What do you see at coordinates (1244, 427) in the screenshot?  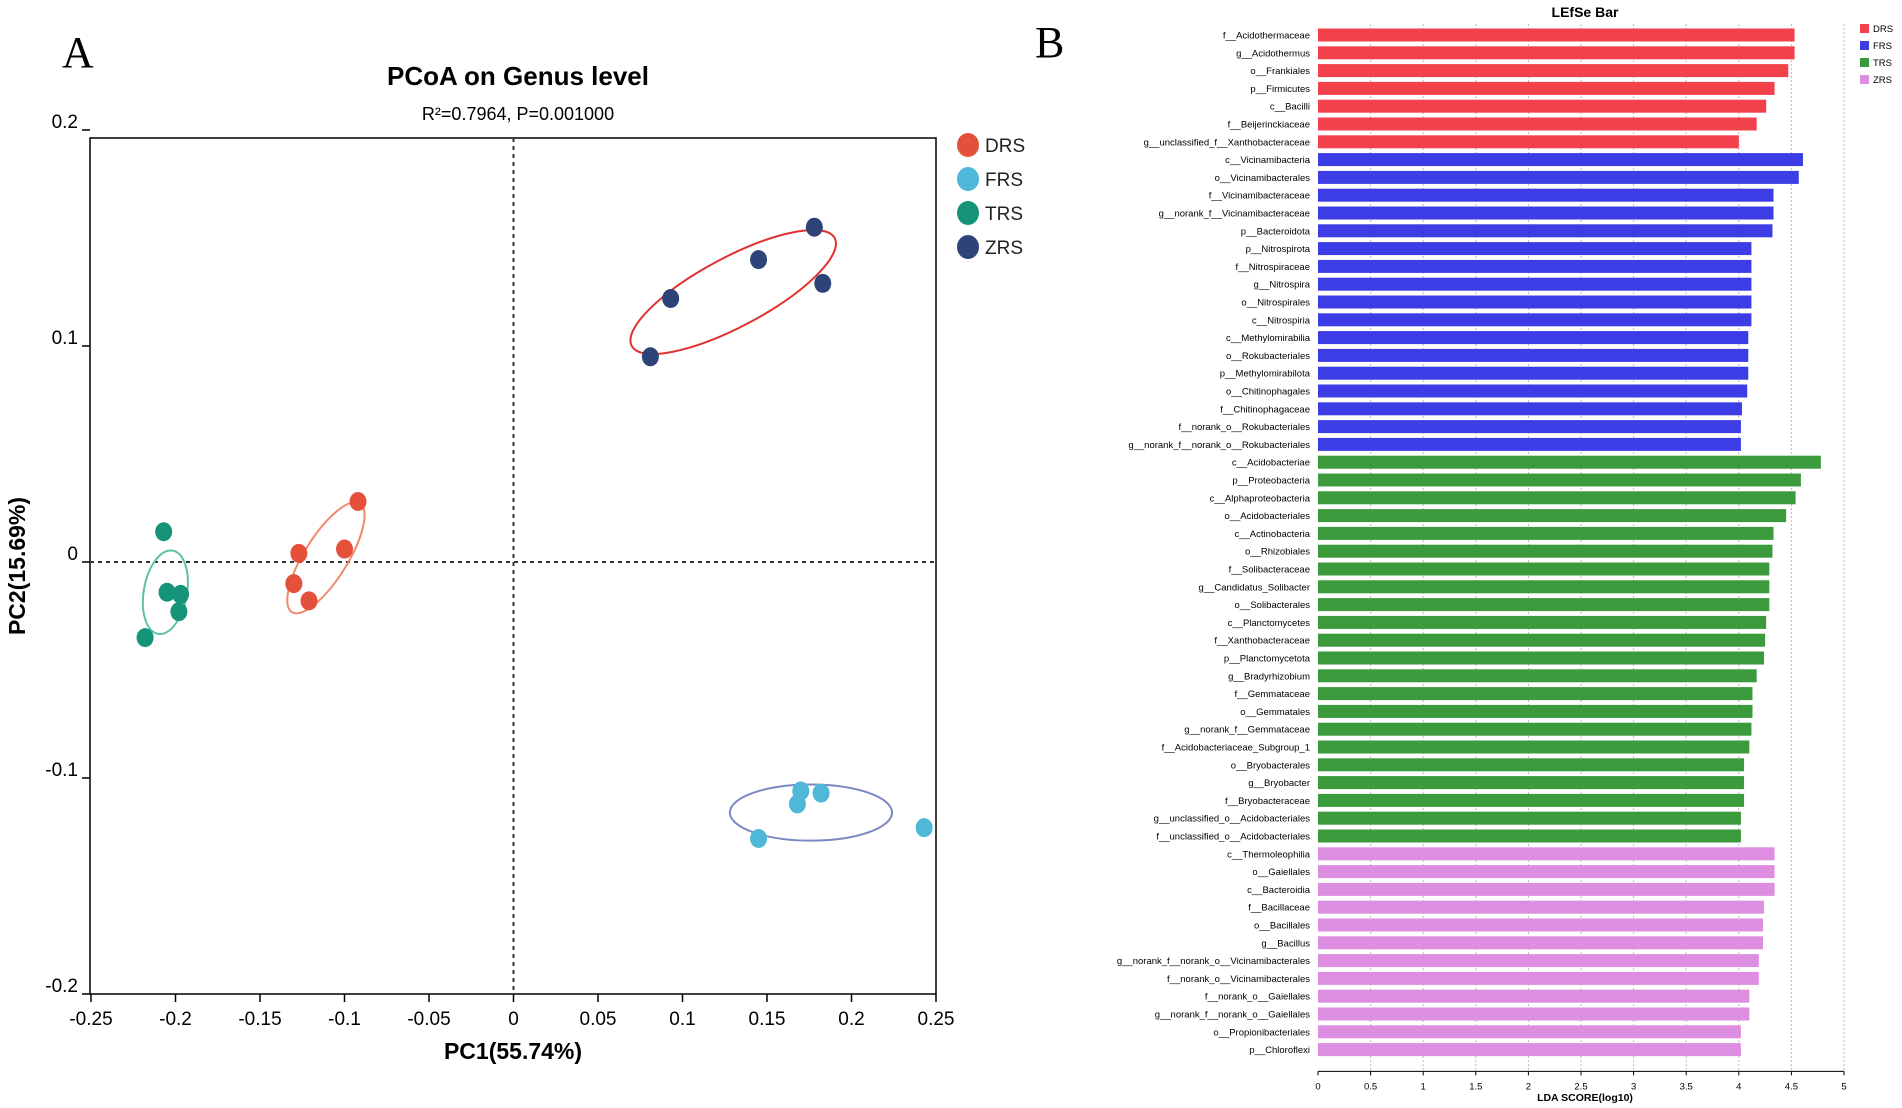 I see `lefse-bar-label: f__norank_o__Rokubacteriales` at bounding box center [1244, 427].